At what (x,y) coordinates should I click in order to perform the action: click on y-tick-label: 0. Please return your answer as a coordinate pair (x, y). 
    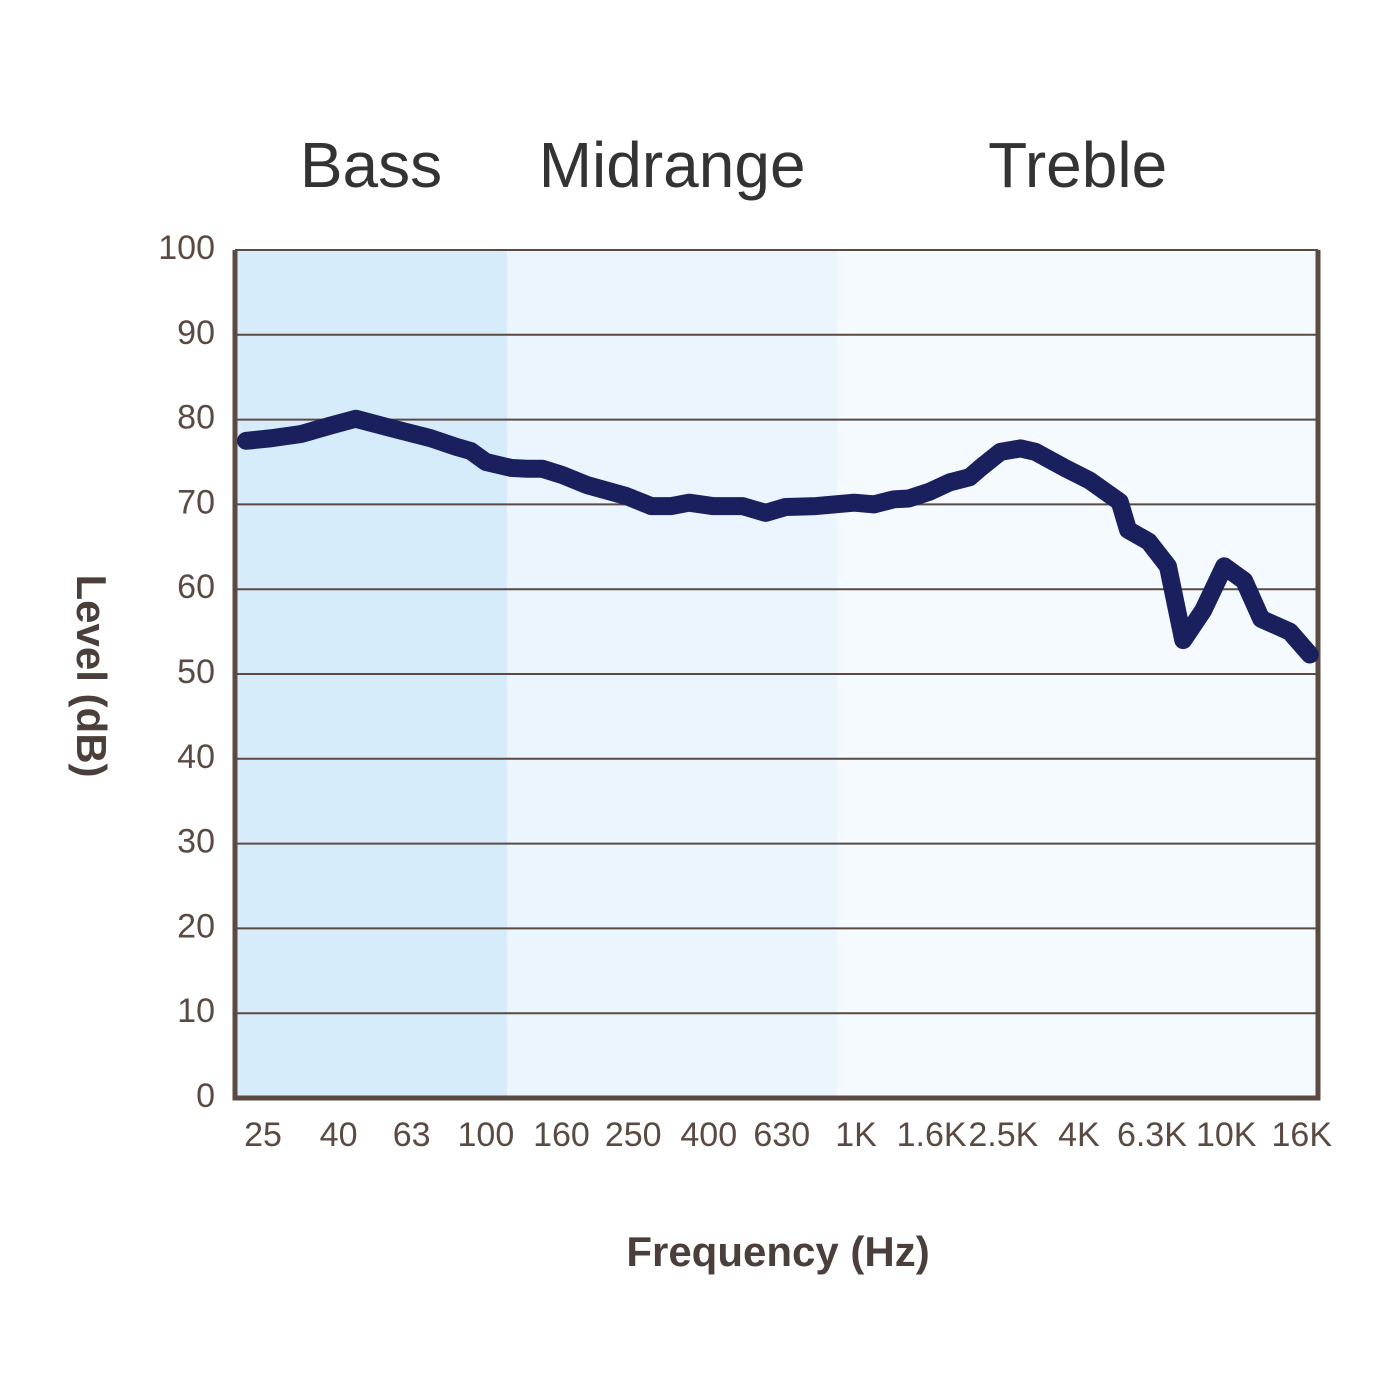
    Looking at the image, I should click on (205, 1096).